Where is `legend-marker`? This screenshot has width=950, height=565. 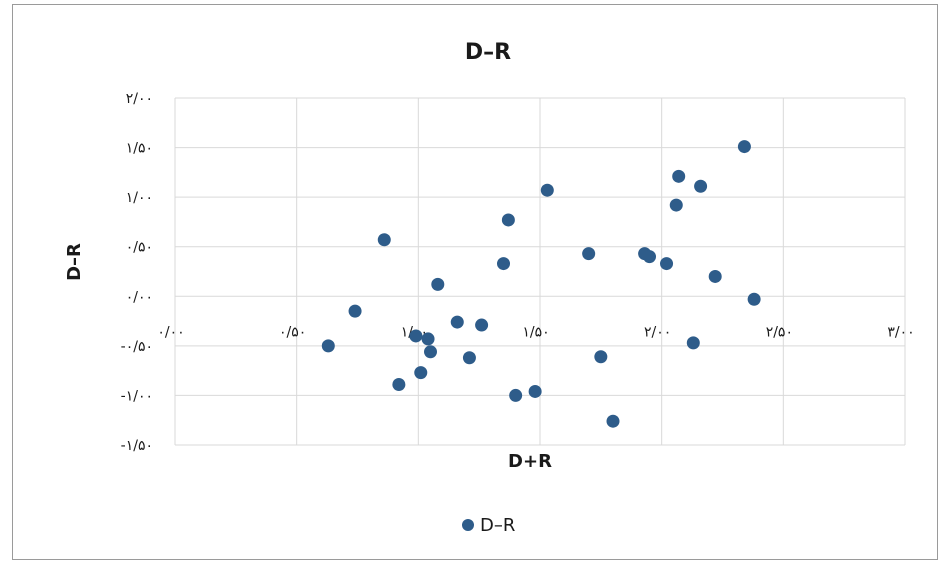 legend-marker is located at coordinates (468, 525).